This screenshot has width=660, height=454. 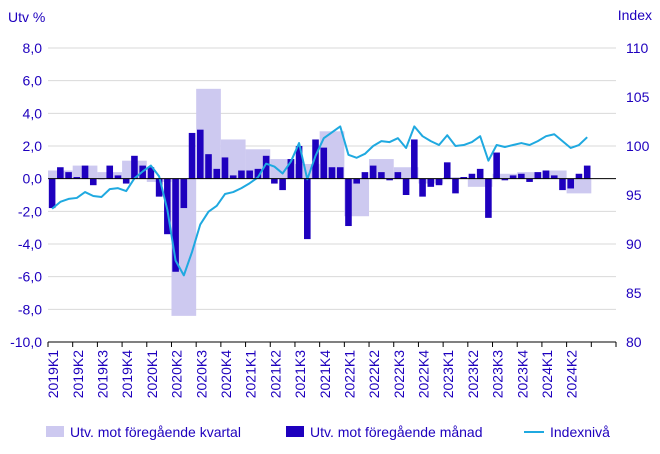 I want to click on y-right-tick-label: 90, so click(x=634, y=244).